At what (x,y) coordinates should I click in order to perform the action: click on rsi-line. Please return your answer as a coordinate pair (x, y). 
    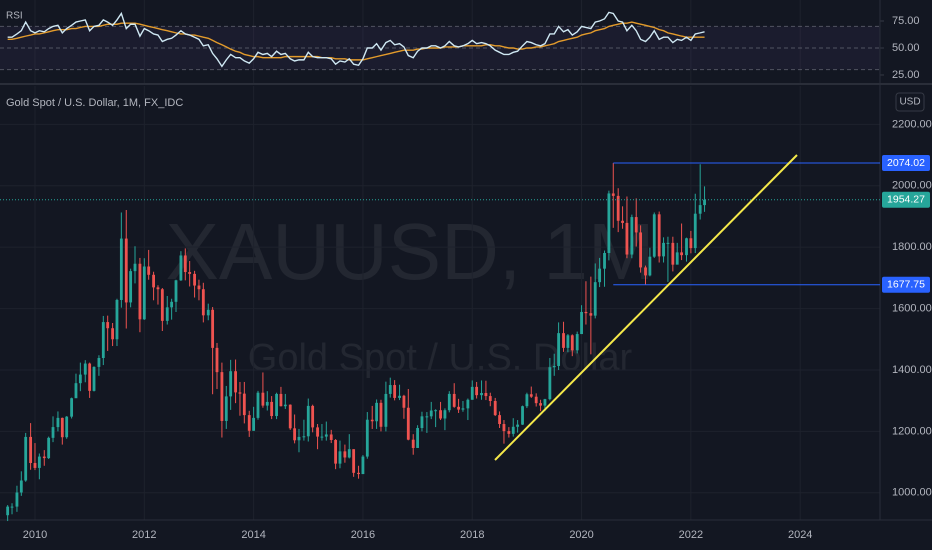
    Looking at the image, I should click on (356, 39).